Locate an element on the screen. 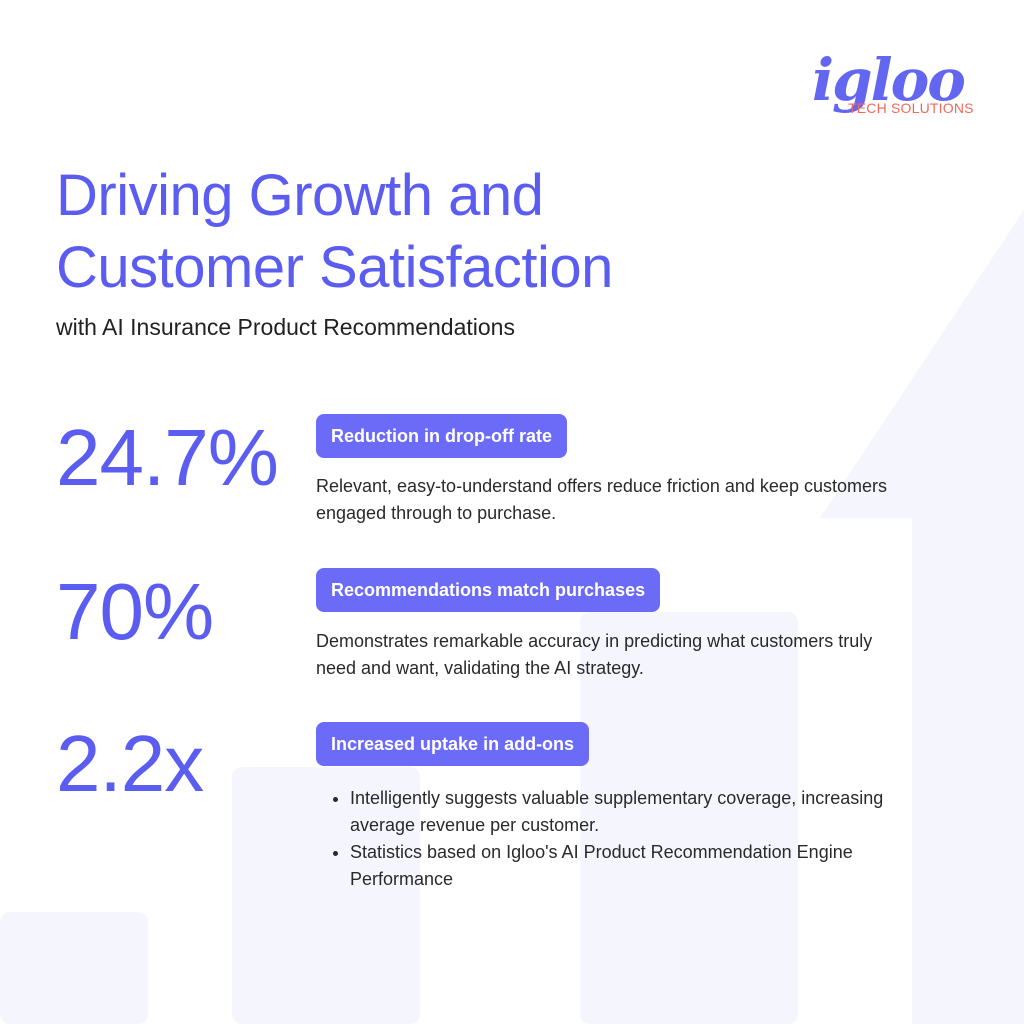 The image size is (1024, 1024). stat-value-dropoff: 24.7% is located at coordinates (167, 457).